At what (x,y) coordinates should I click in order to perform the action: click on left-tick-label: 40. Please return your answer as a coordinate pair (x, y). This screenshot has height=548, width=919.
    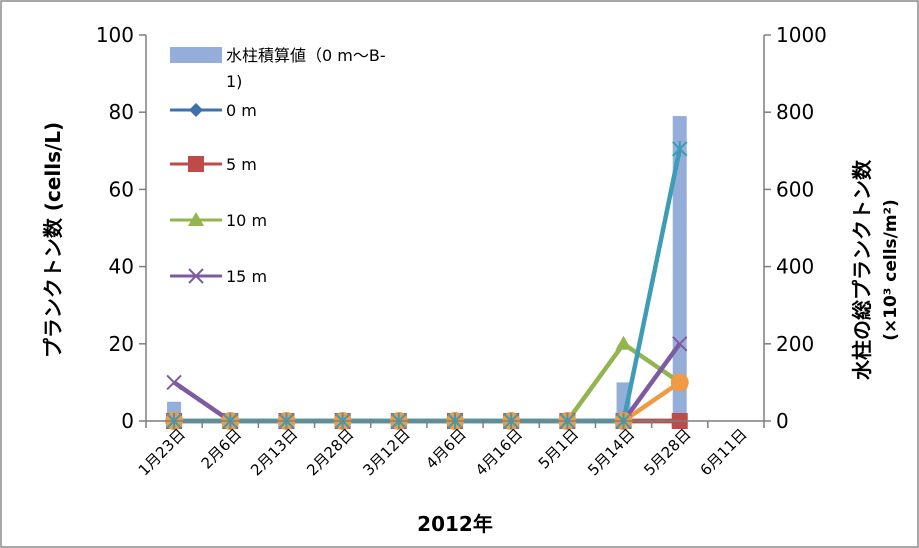
    Looking at the image, I should click on (121, 267).